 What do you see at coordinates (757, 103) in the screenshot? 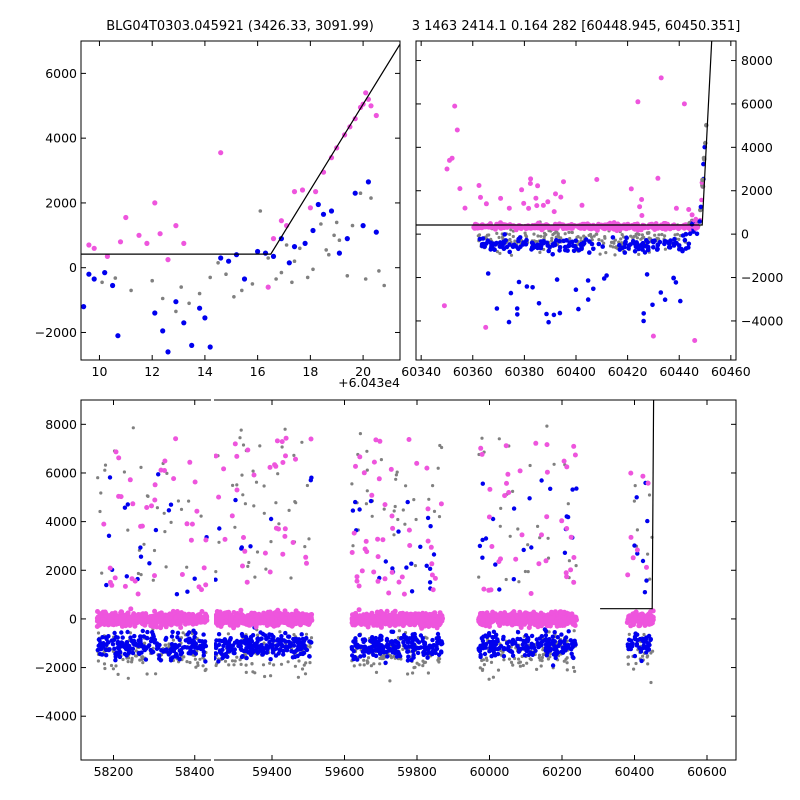
I see `y-tick-label: 6000` at bounding box center [757, 103].